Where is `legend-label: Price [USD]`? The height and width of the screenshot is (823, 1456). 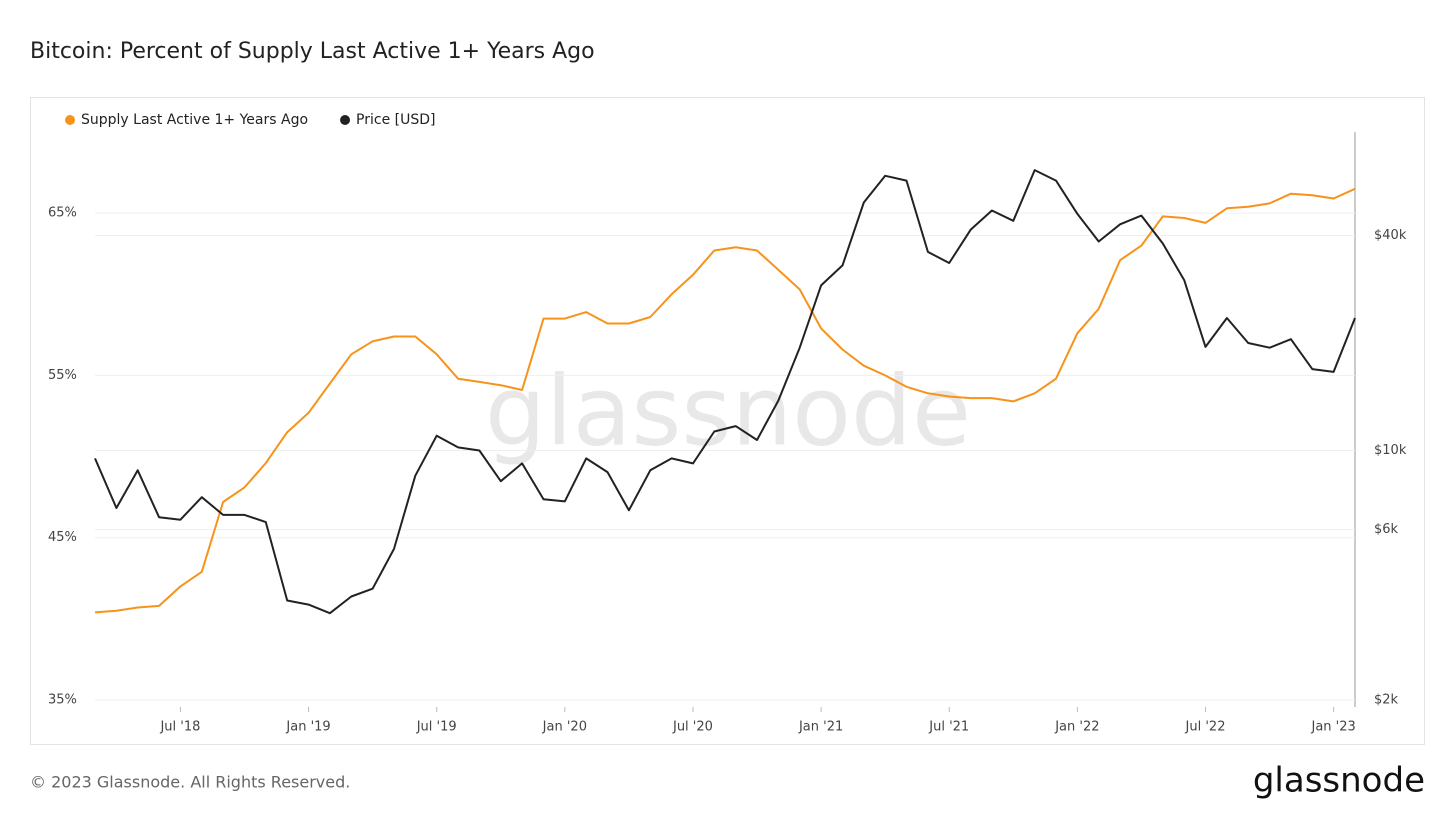 legend-label: Price [USD] is located at coordinates (395, 120).